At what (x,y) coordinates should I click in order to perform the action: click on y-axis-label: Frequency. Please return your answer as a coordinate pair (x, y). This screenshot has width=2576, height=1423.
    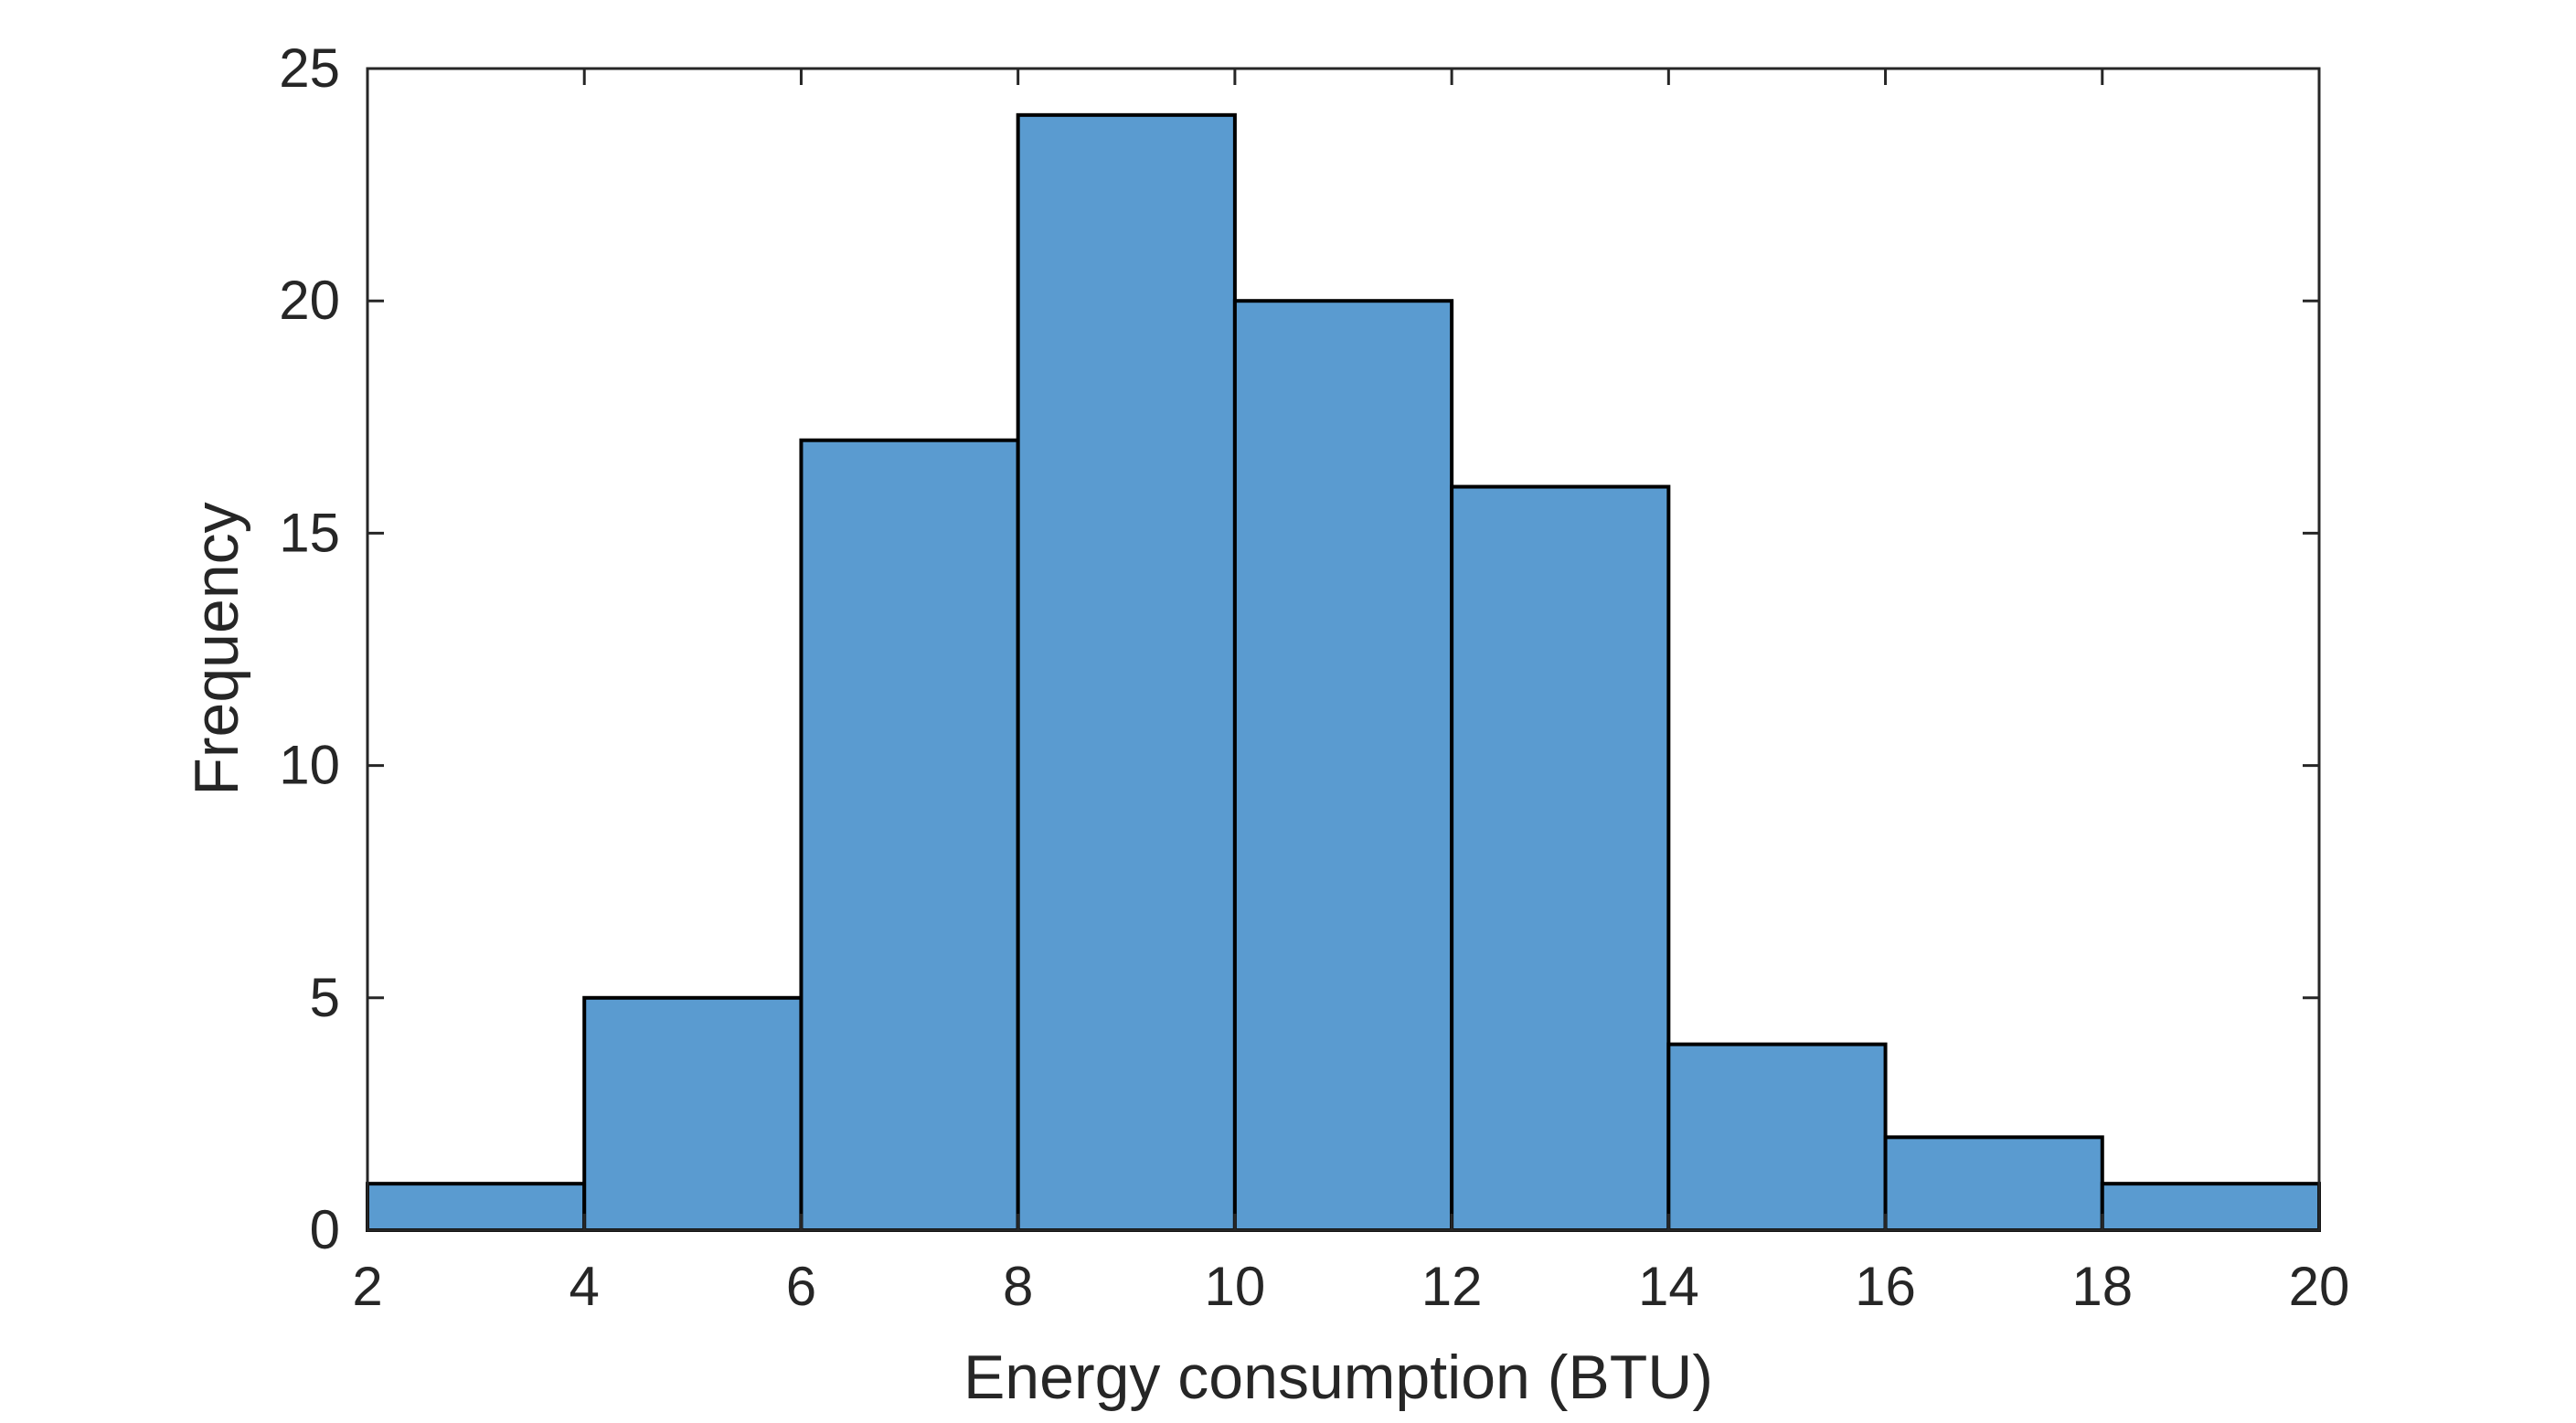
    Looking at the image, I should click on (217, 648).